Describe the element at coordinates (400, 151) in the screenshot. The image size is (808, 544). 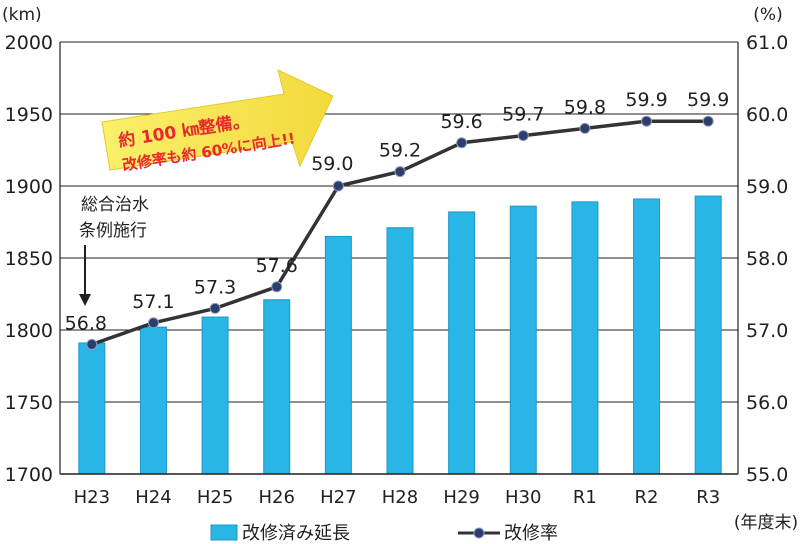
I see `rate-data-label: 59.2` at that location.